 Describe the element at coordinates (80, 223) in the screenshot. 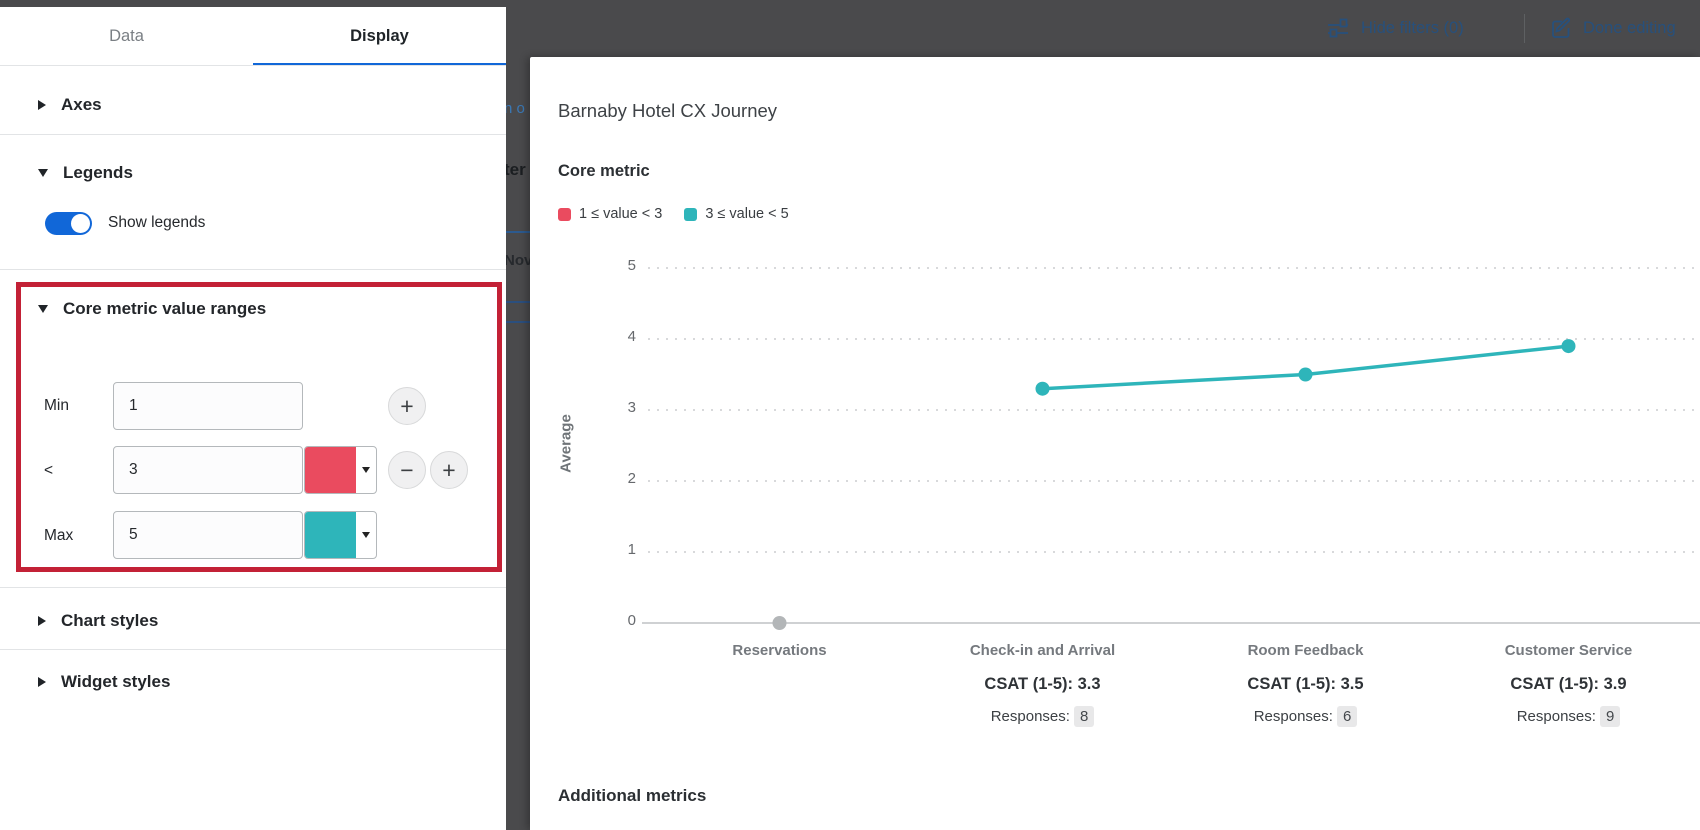

I see `toggle-knob` at that location.